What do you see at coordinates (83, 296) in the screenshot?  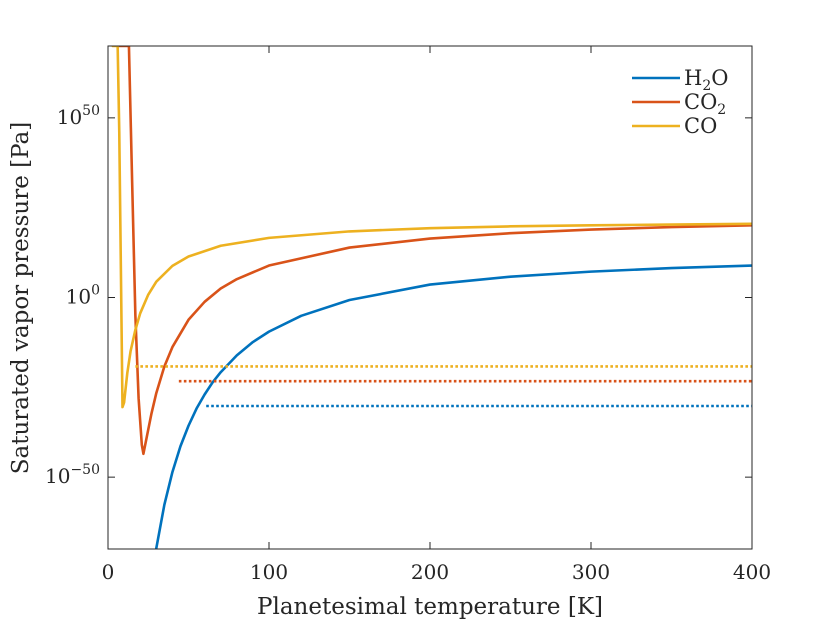 I see `y-tick-label: 100` at bounding box center [83, 296].